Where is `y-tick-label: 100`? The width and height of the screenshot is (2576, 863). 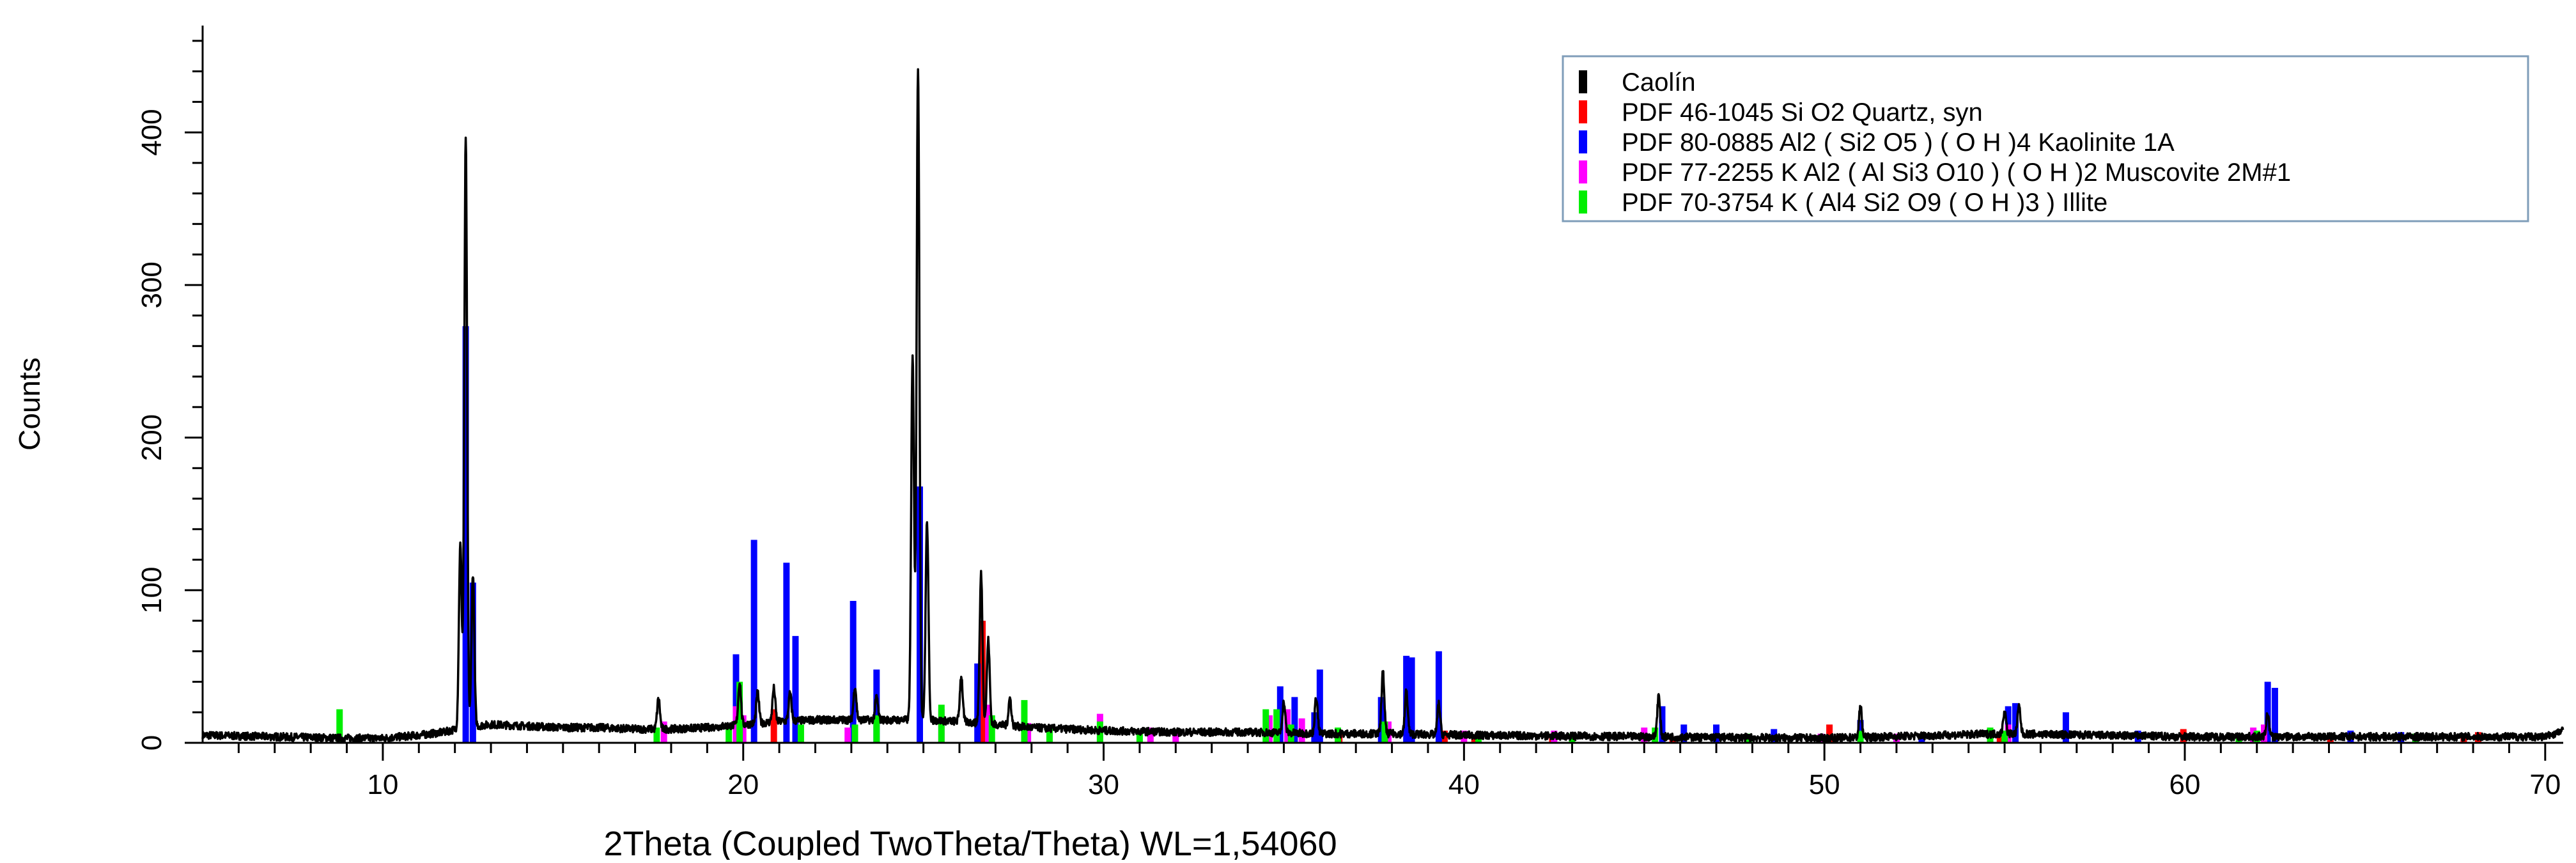
y-tick-label: 100 is located at coordinates (151, 591).